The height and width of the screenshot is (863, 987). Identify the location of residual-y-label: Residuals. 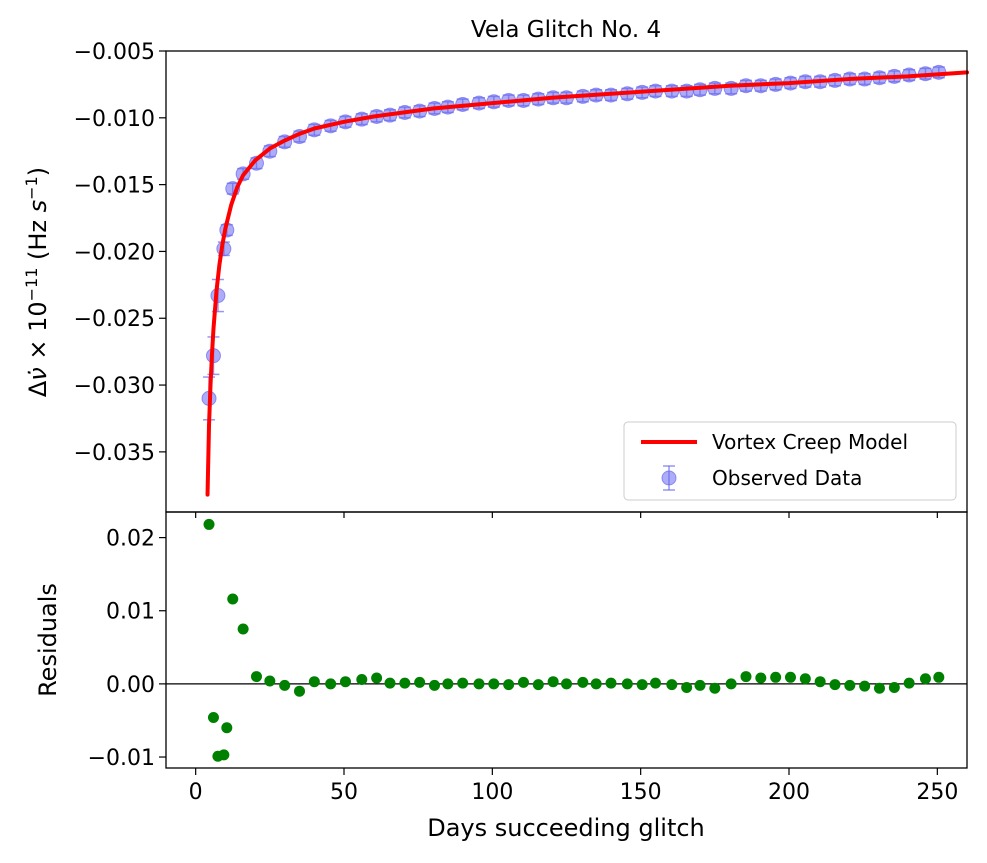
(48, 640).